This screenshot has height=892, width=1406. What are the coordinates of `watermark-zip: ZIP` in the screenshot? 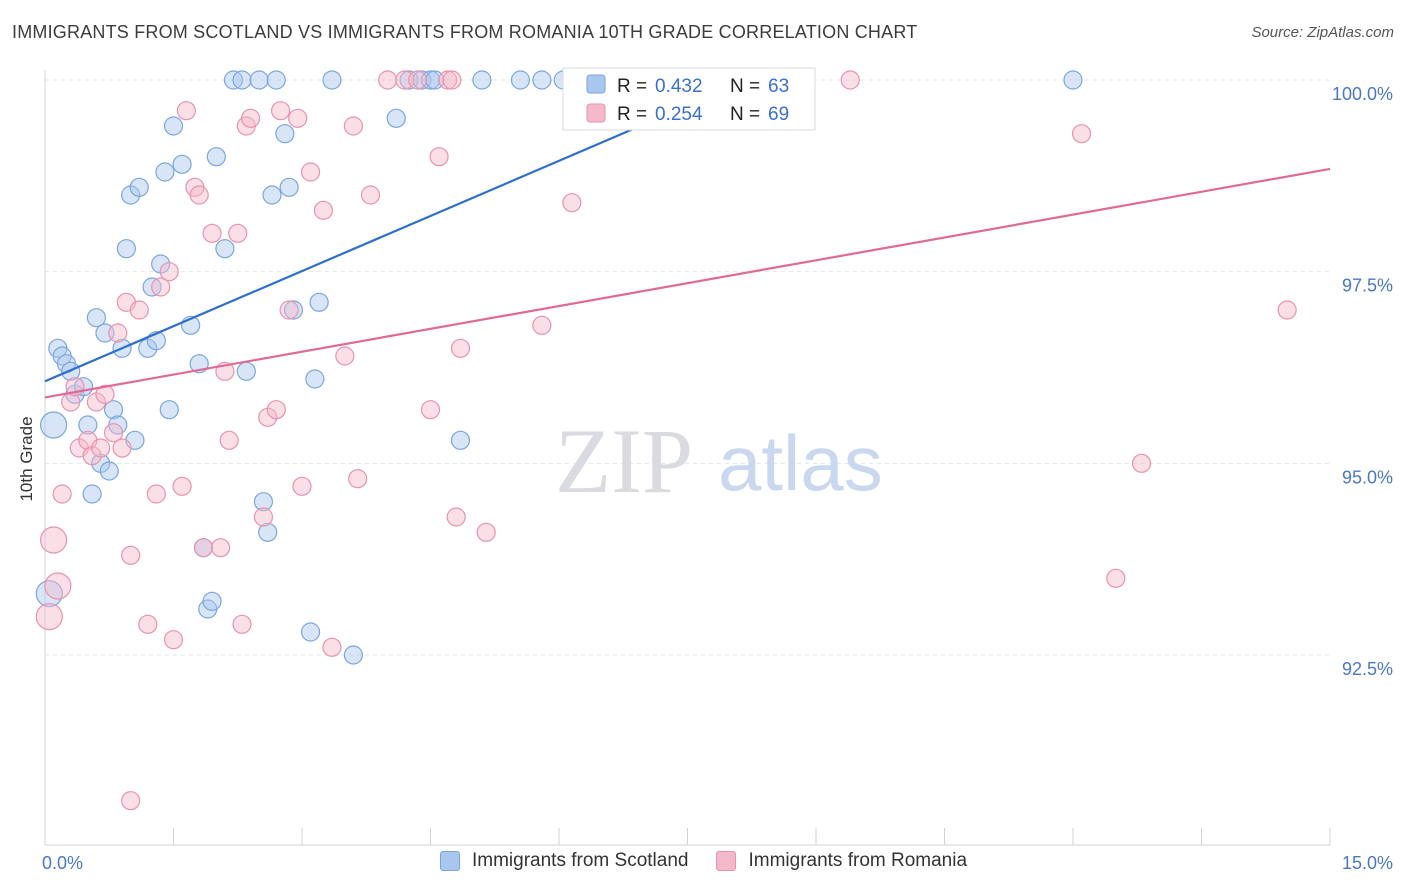 It's located at (624, 461).